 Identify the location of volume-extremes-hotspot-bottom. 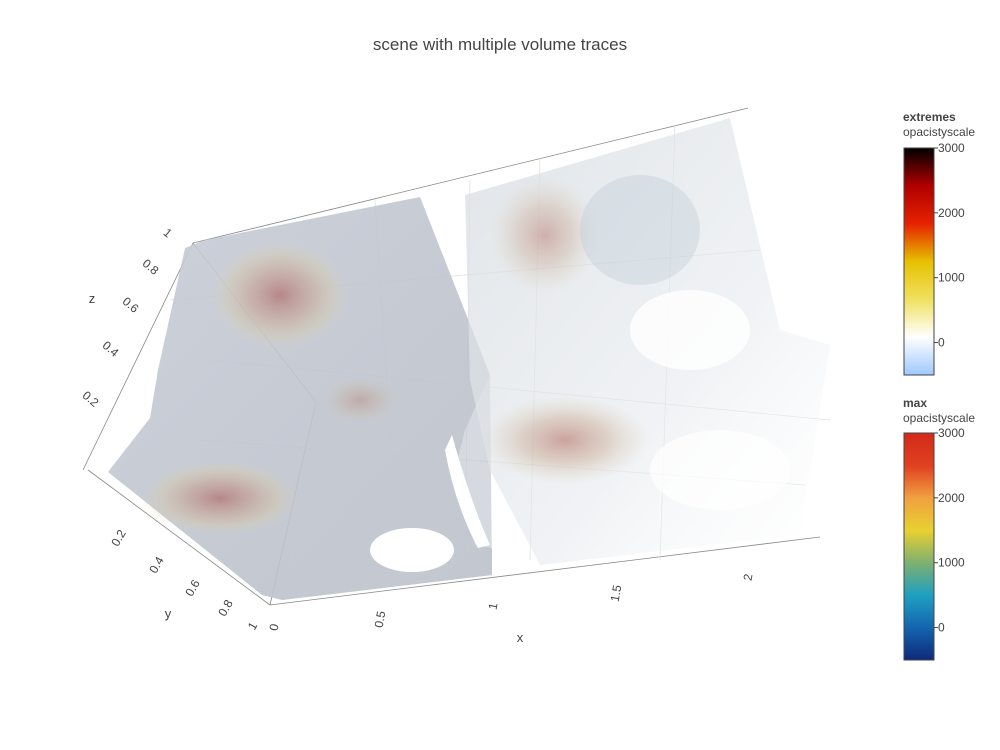
(220, 498).